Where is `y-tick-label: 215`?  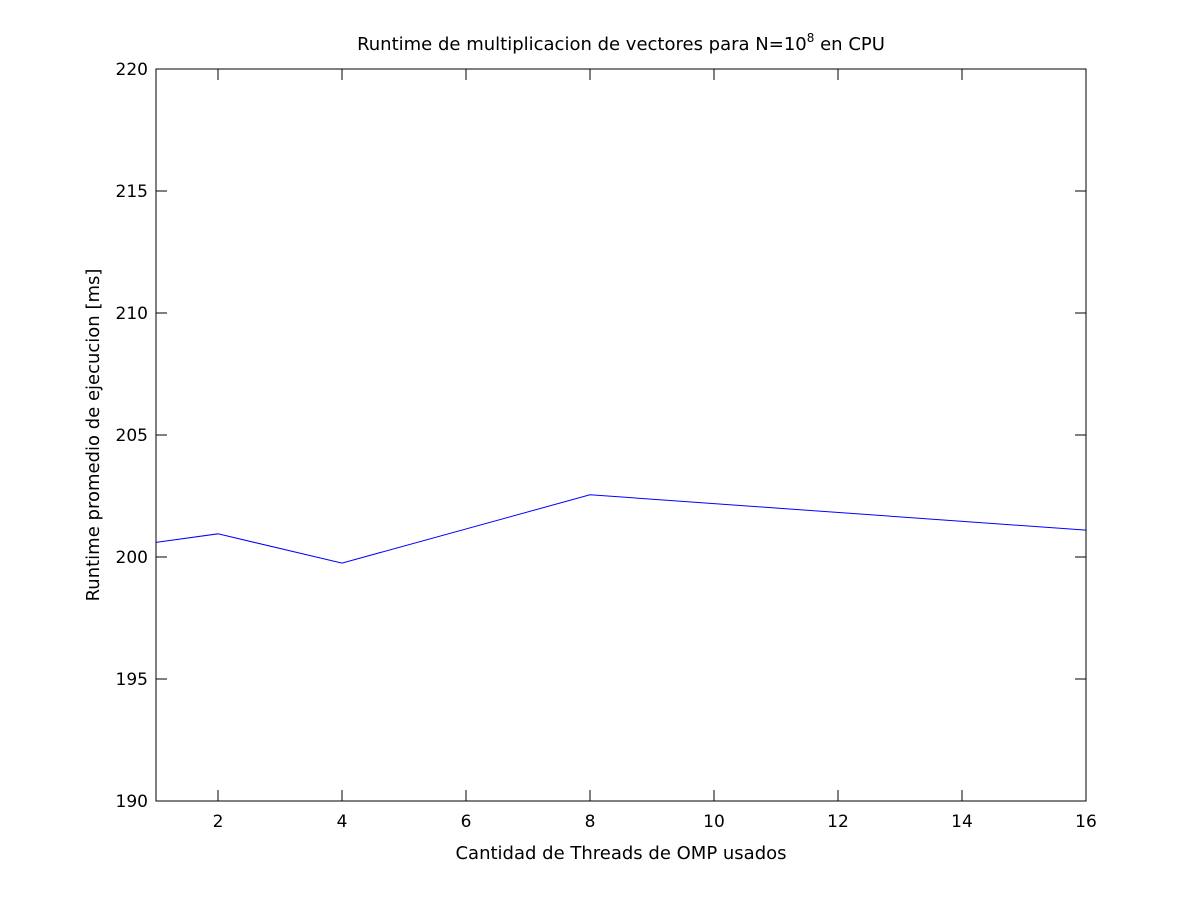
y-tick-label: 215 is located at coordinates (132, 192).